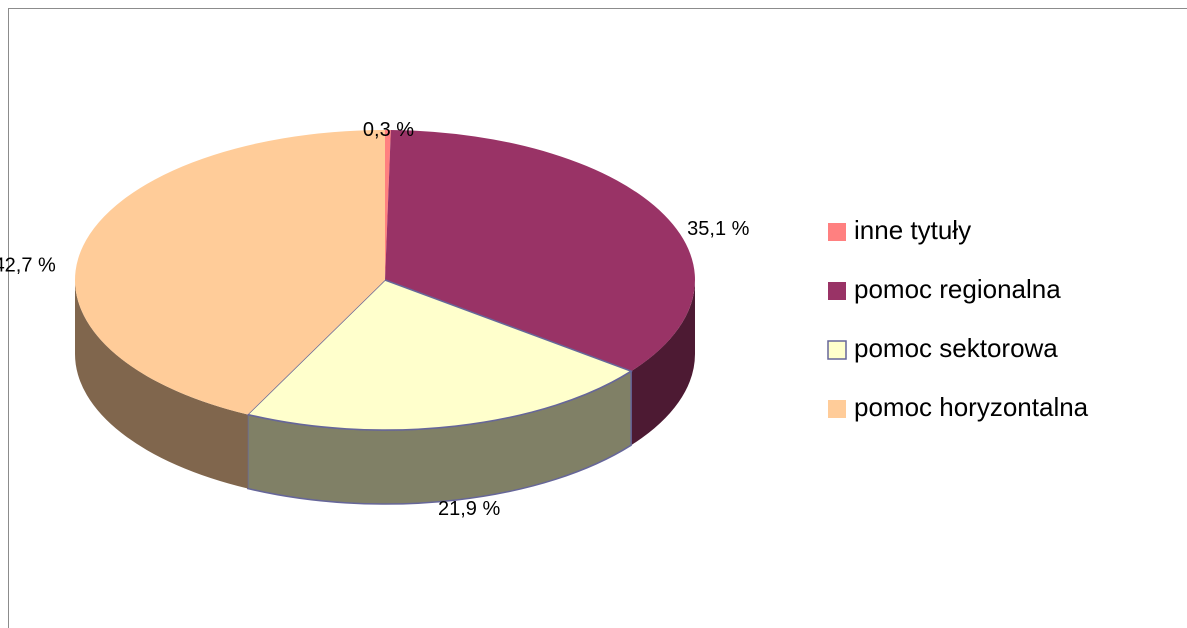  I want to click on data-label: 42,7 %, so click(28, 265).